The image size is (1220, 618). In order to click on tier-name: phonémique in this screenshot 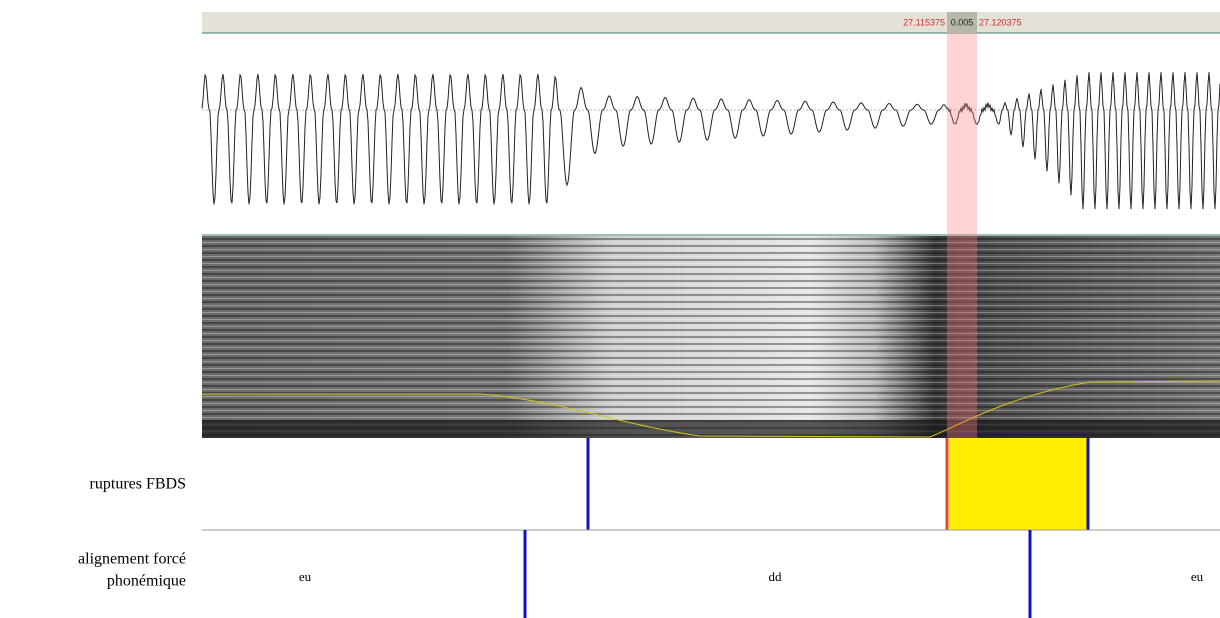, I will do `click(146, 581)`.